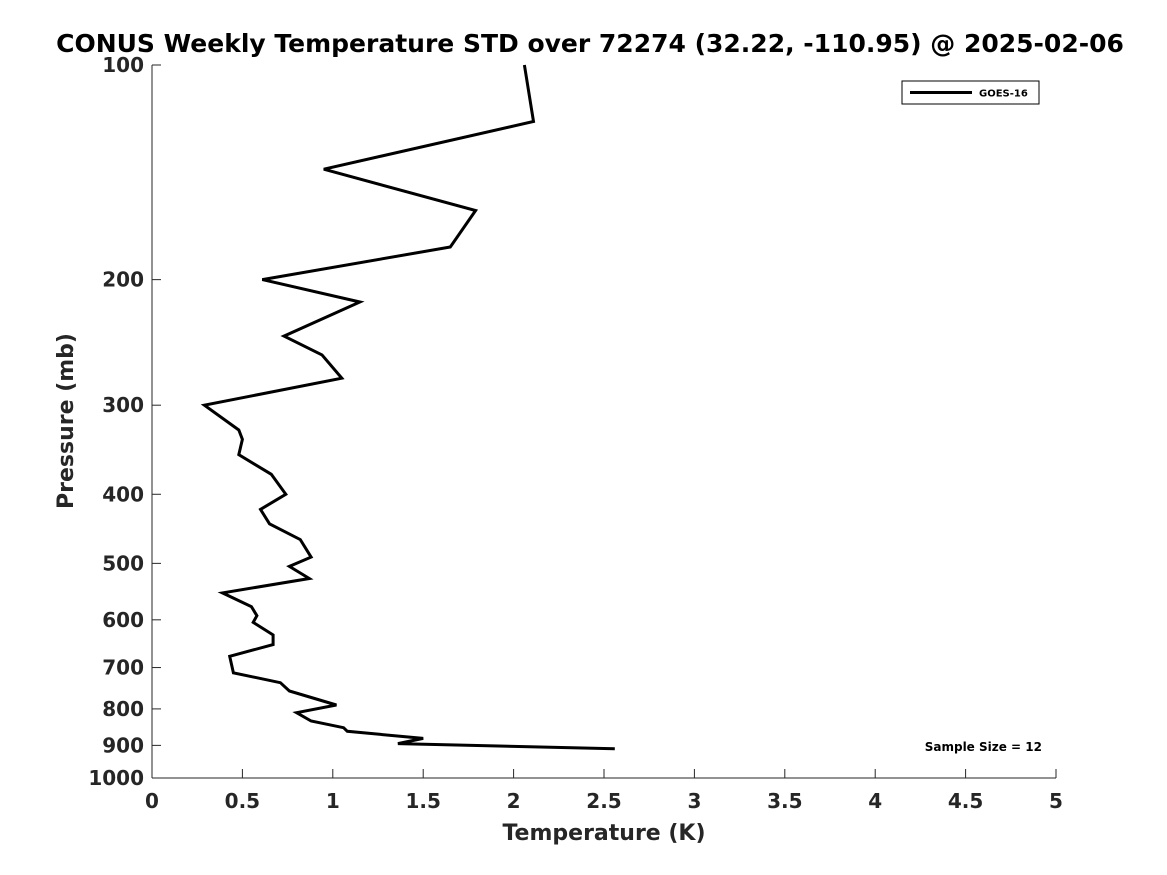 Image resolution: width=1167 pixels, height=875 pixels. I want to click on y-tick-label: 500, so click(123, 563).